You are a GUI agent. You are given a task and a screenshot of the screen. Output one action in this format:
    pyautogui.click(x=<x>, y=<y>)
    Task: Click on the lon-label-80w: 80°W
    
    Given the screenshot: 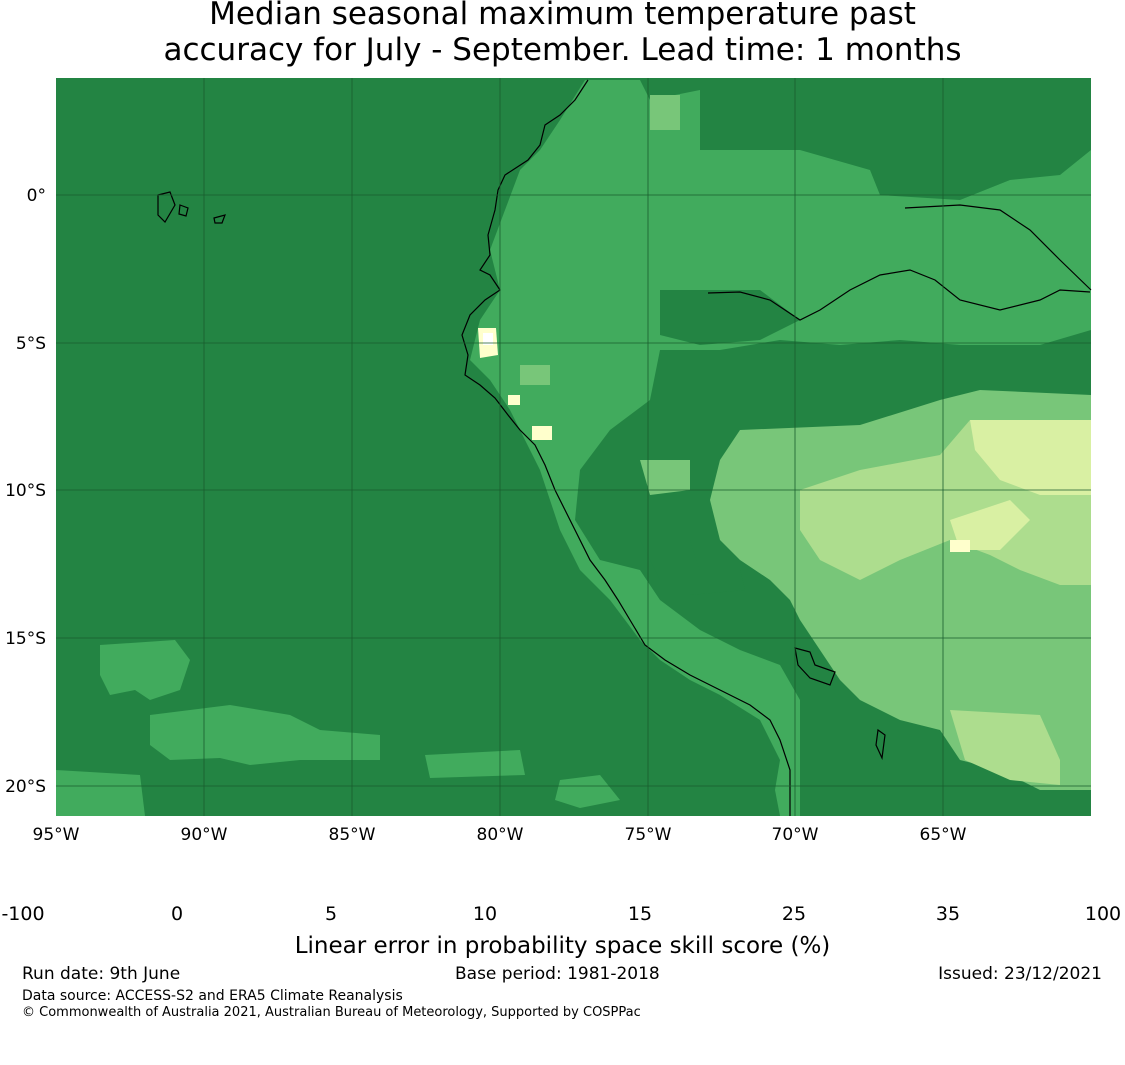 What is the action you would take?
    pyautogui.click(x=500, y=835)
    